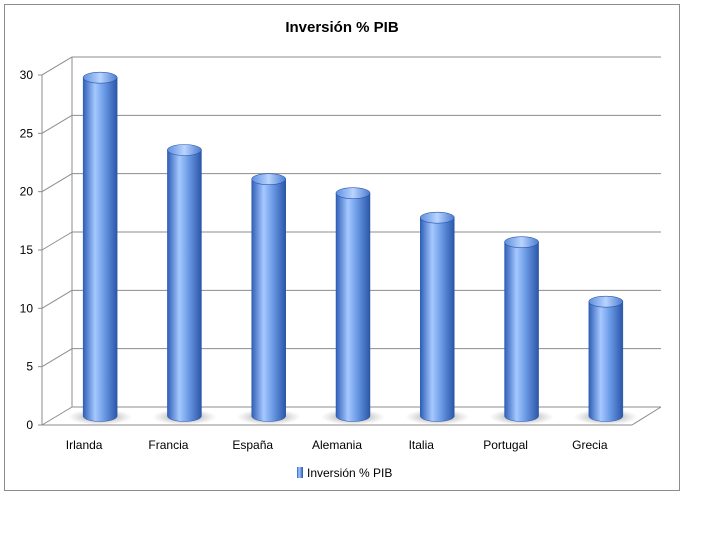 This screenshot has height=540, width=720. What do you see at coordinates (342, 27) in the screenshot?
I see `chart-title: Inversión % PIB` at bounding box center [342, 27].